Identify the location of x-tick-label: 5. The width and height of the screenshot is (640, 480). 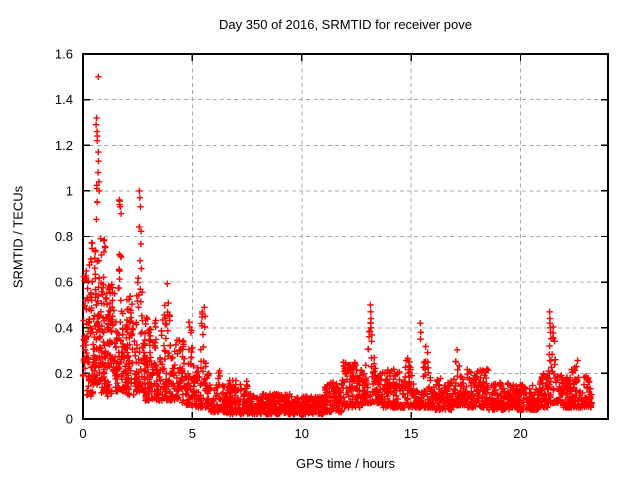
(192, 433).